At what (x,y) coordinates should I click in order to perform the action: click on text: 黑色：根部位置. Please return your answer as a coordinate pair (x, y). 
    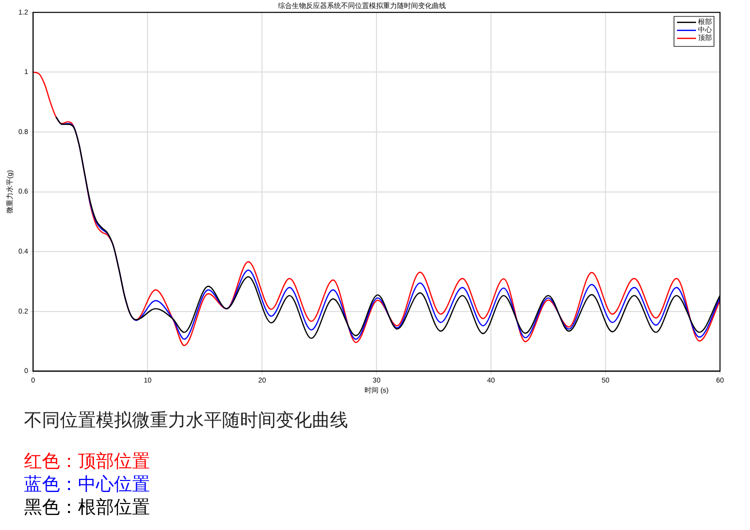
    Looking at the image, I should click on (87, 507).